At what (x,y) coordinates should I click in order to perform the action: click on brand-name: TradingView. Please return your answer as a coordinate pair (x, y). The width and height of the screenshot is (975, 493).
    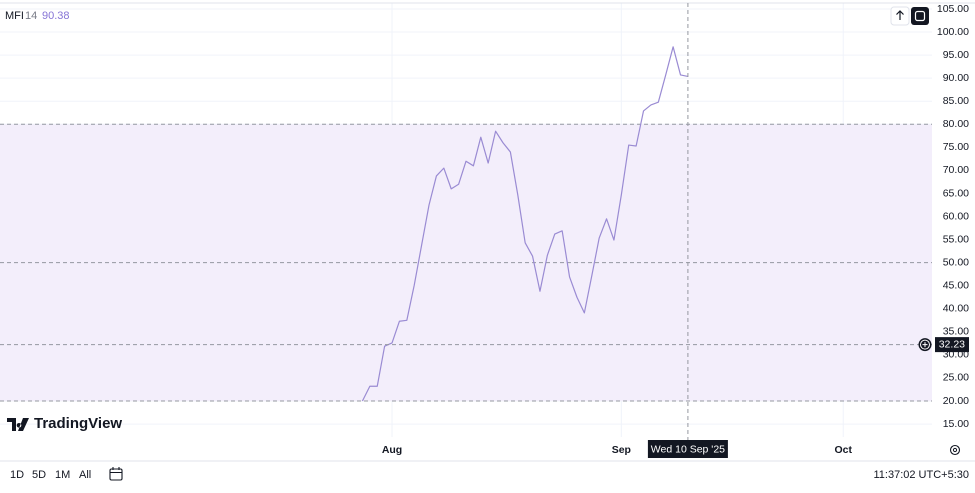
    Looking at the image, I should click on (78, 423).